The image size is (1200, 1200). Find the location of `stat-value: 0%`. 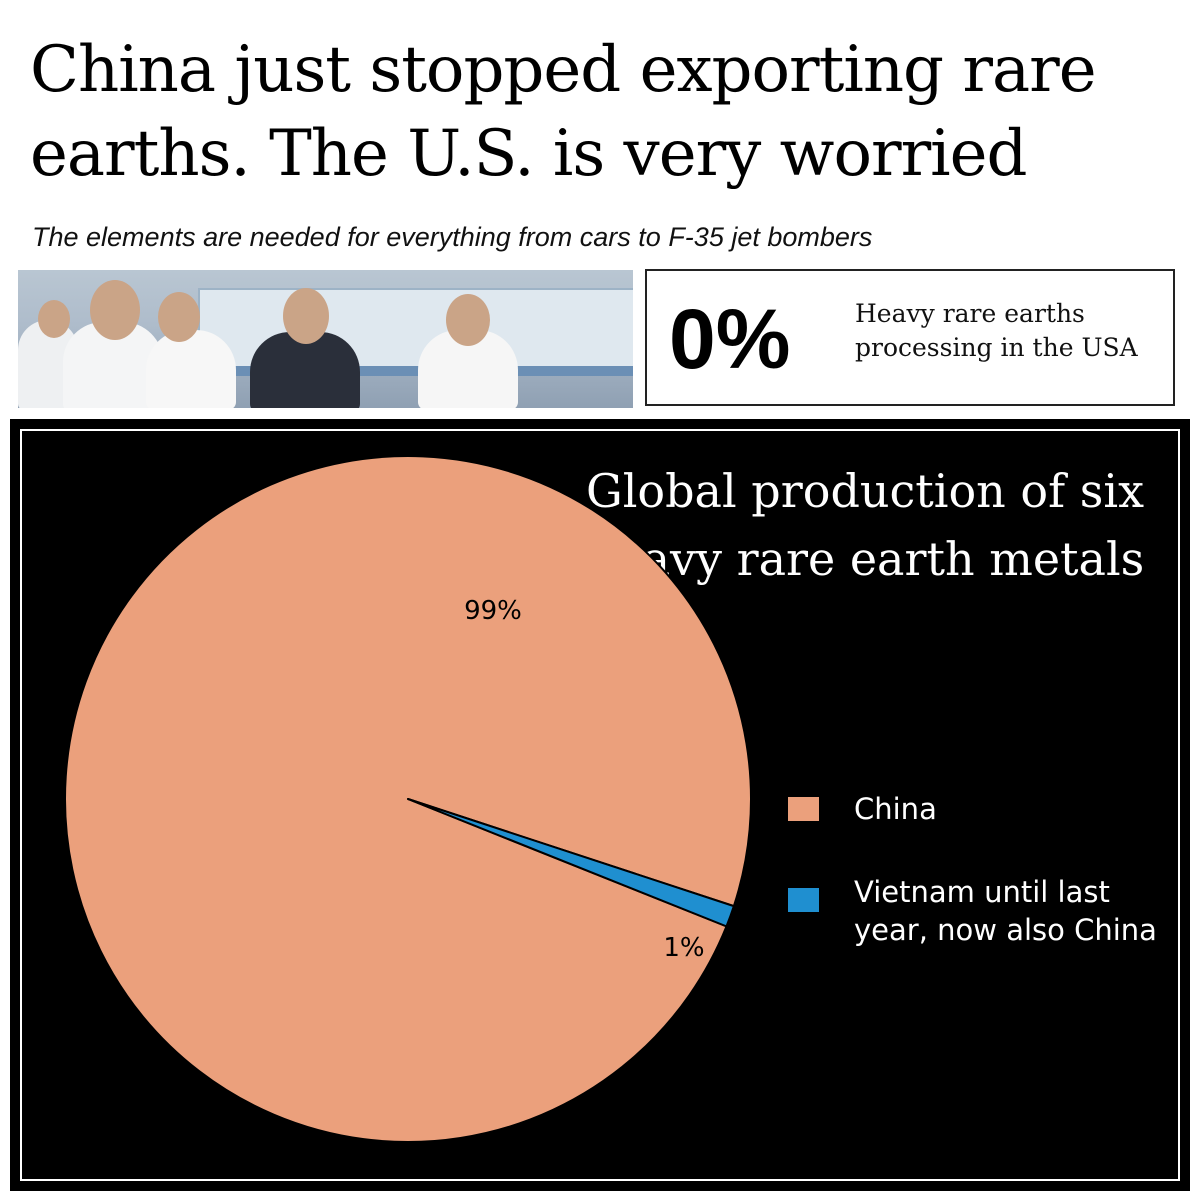

stat-value: 0% is located at coordinates (730, 339).